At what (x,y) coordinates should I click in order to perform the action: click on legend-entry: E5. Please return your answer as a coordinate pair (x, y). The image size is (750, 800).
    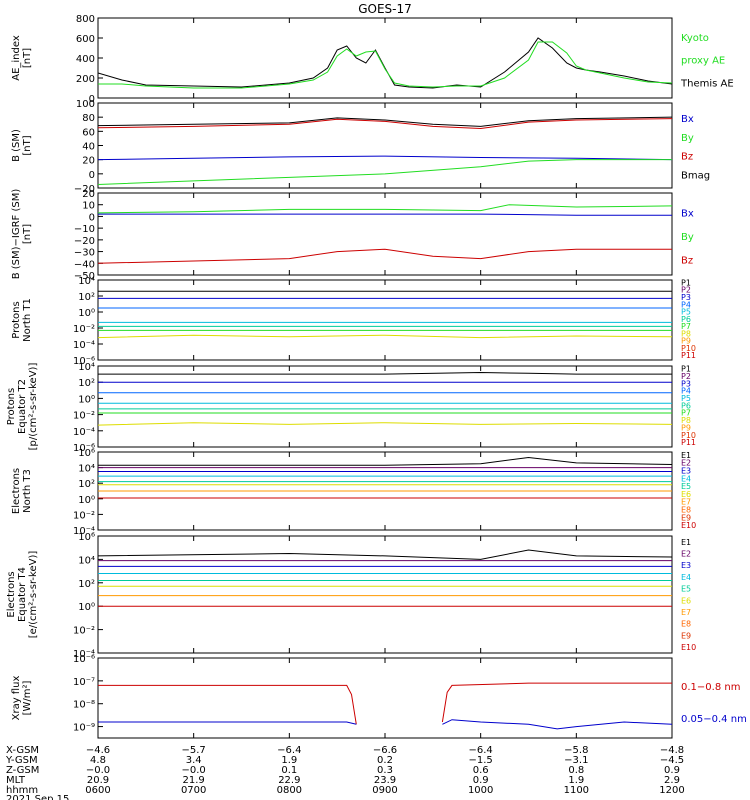
    Looking at the image, I should click on (686, 589).